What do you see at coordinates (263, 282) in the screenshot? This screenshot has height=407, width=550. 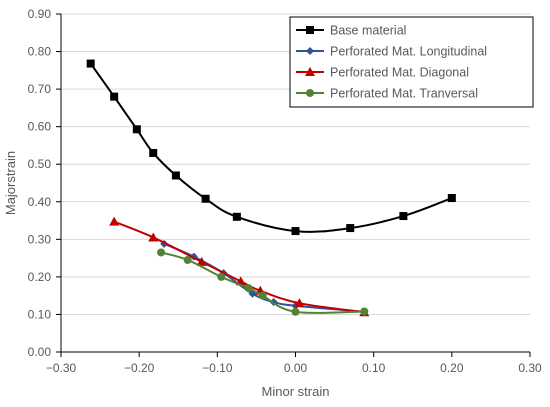 I see `series-circle` at bounding box center [263, 282].